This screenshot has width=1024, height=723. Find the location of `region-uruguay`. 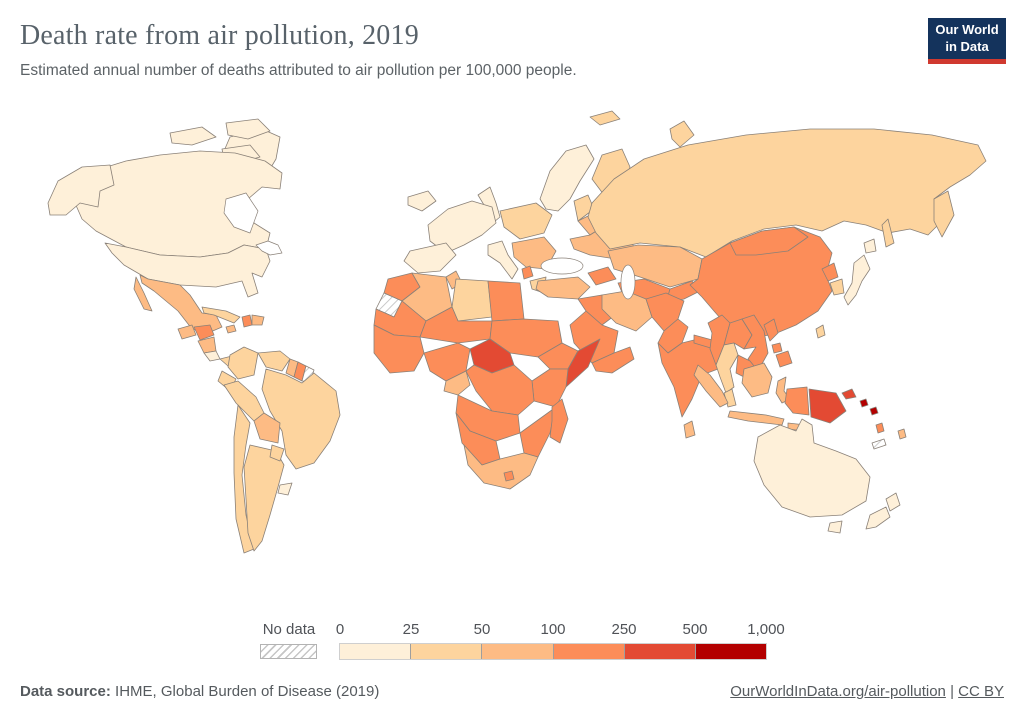

region-uruguay is located at coordinates (285, 489).